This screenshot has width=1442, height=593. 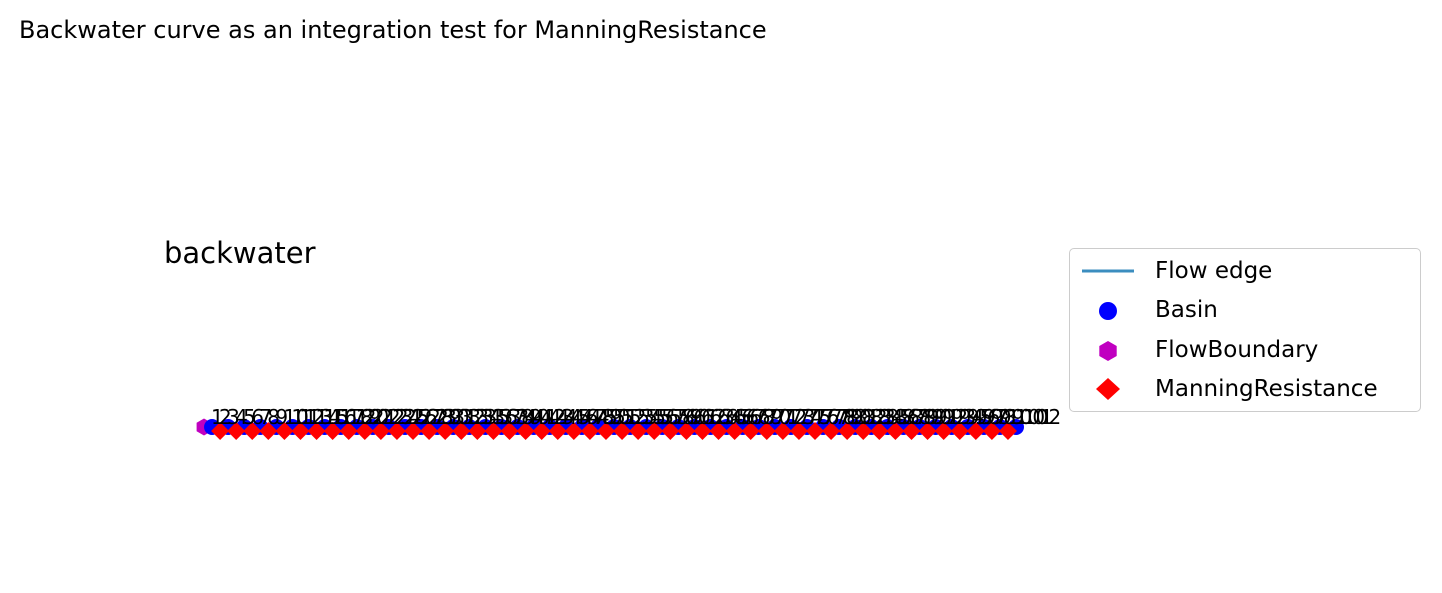 What do you see at coordinates (705, 417) in the screenshot?
I see `node-label: 61` at bounding box center [705, 417].